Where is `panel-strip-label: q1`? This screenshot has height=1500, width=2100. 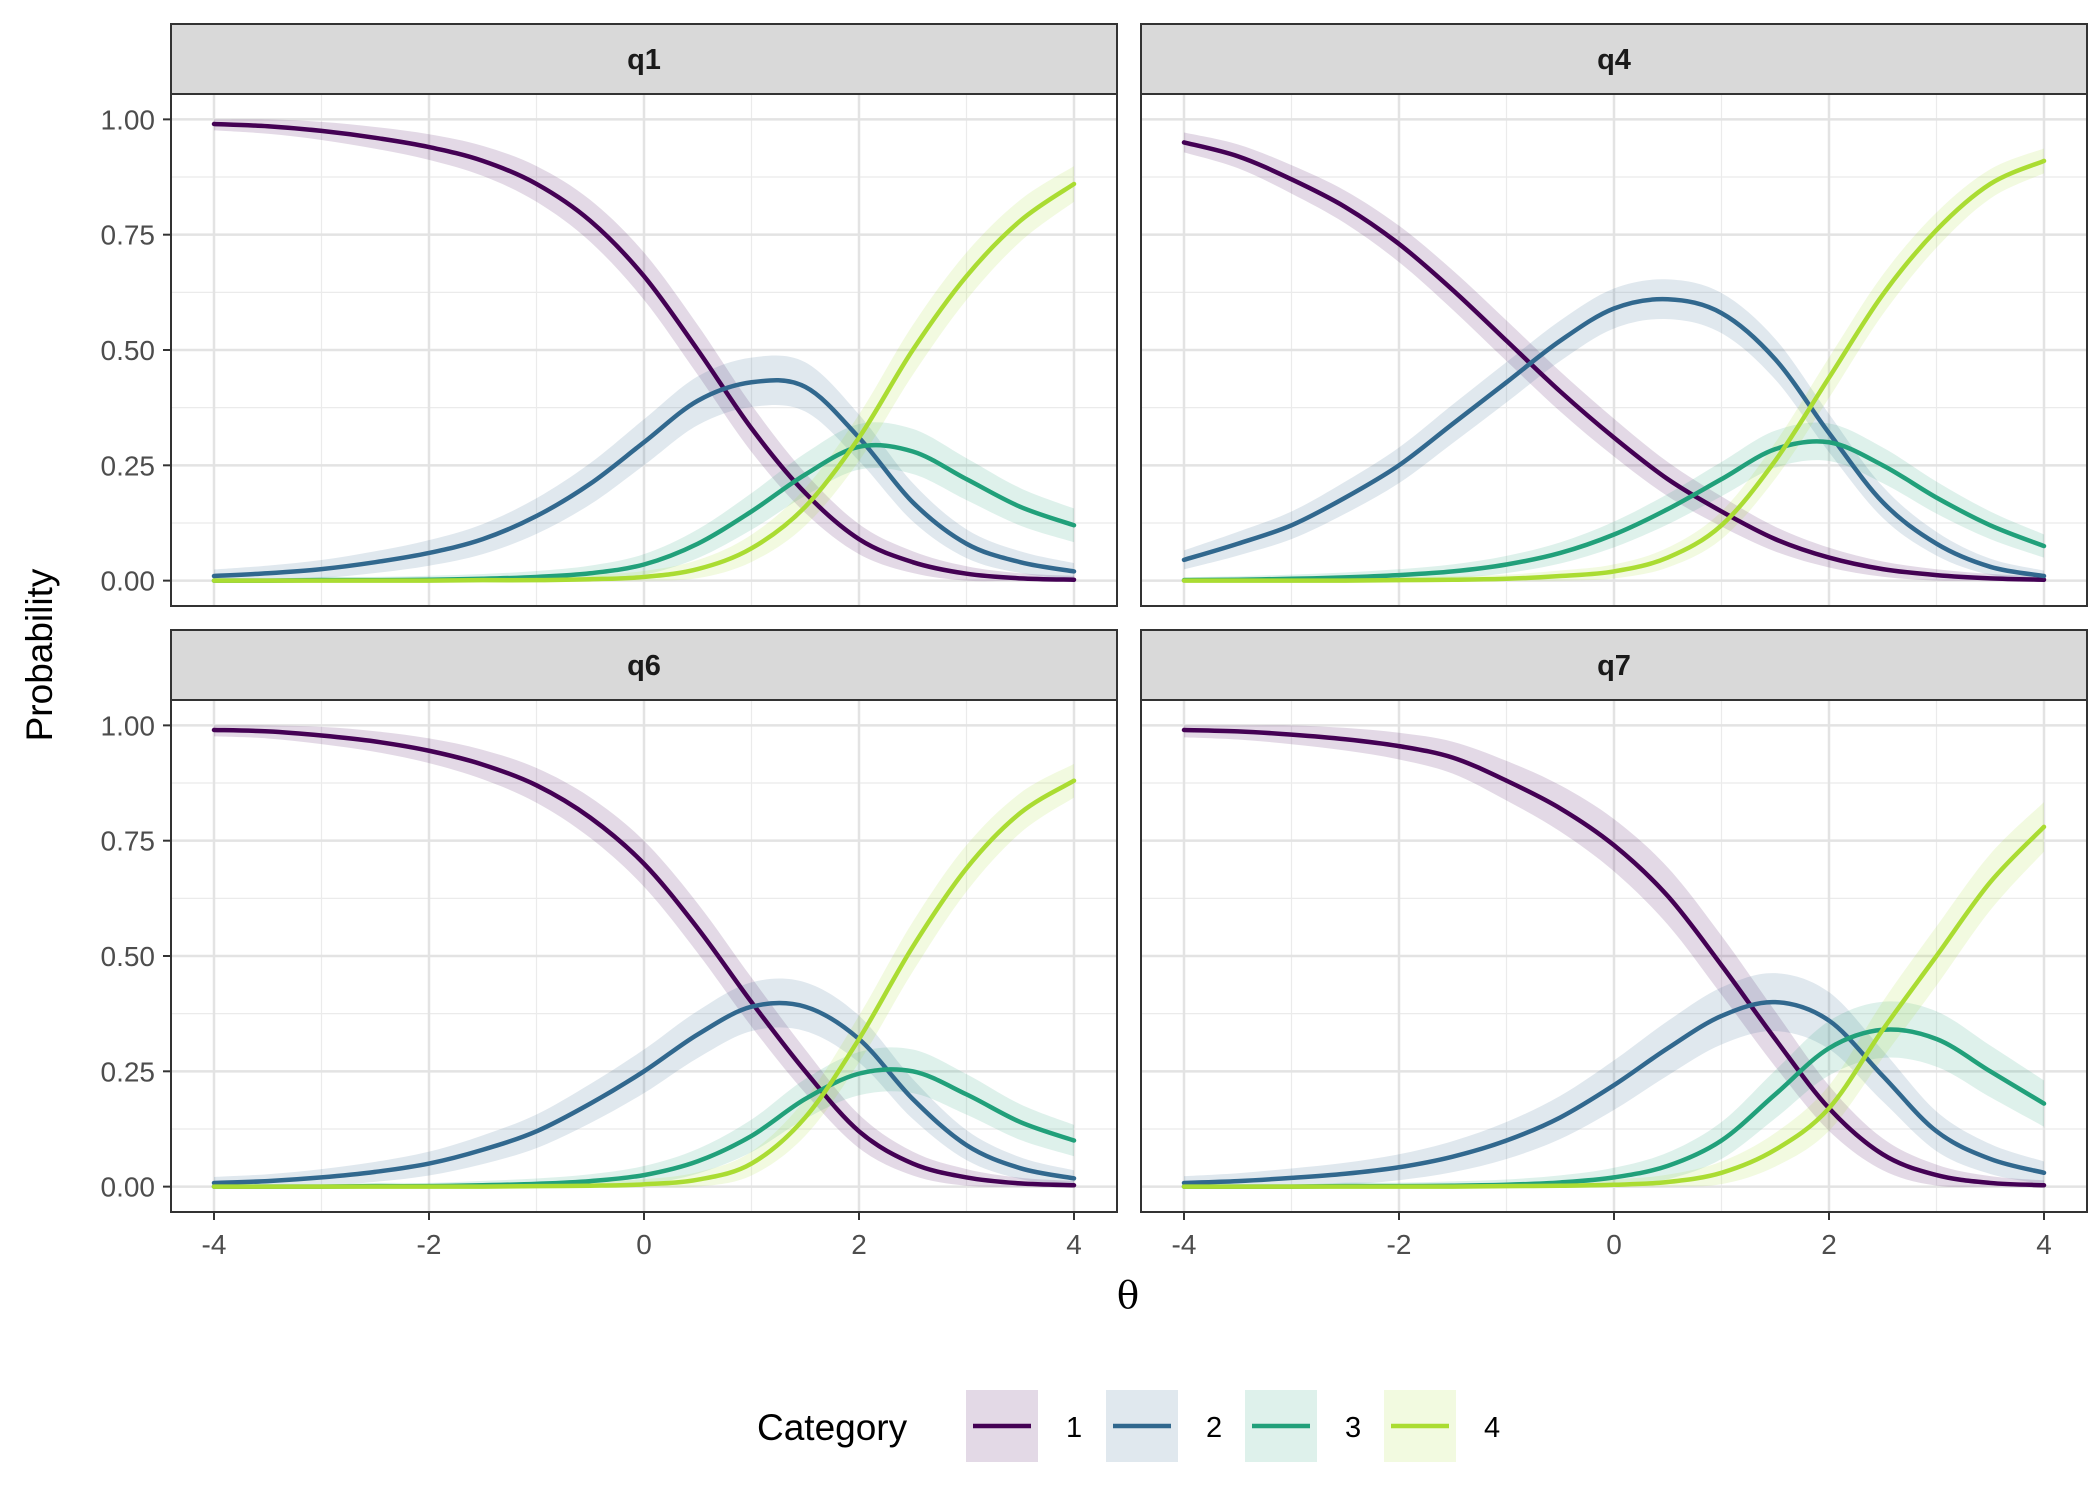
panel-strip-label: q1 is located at coordinates (644, 60).